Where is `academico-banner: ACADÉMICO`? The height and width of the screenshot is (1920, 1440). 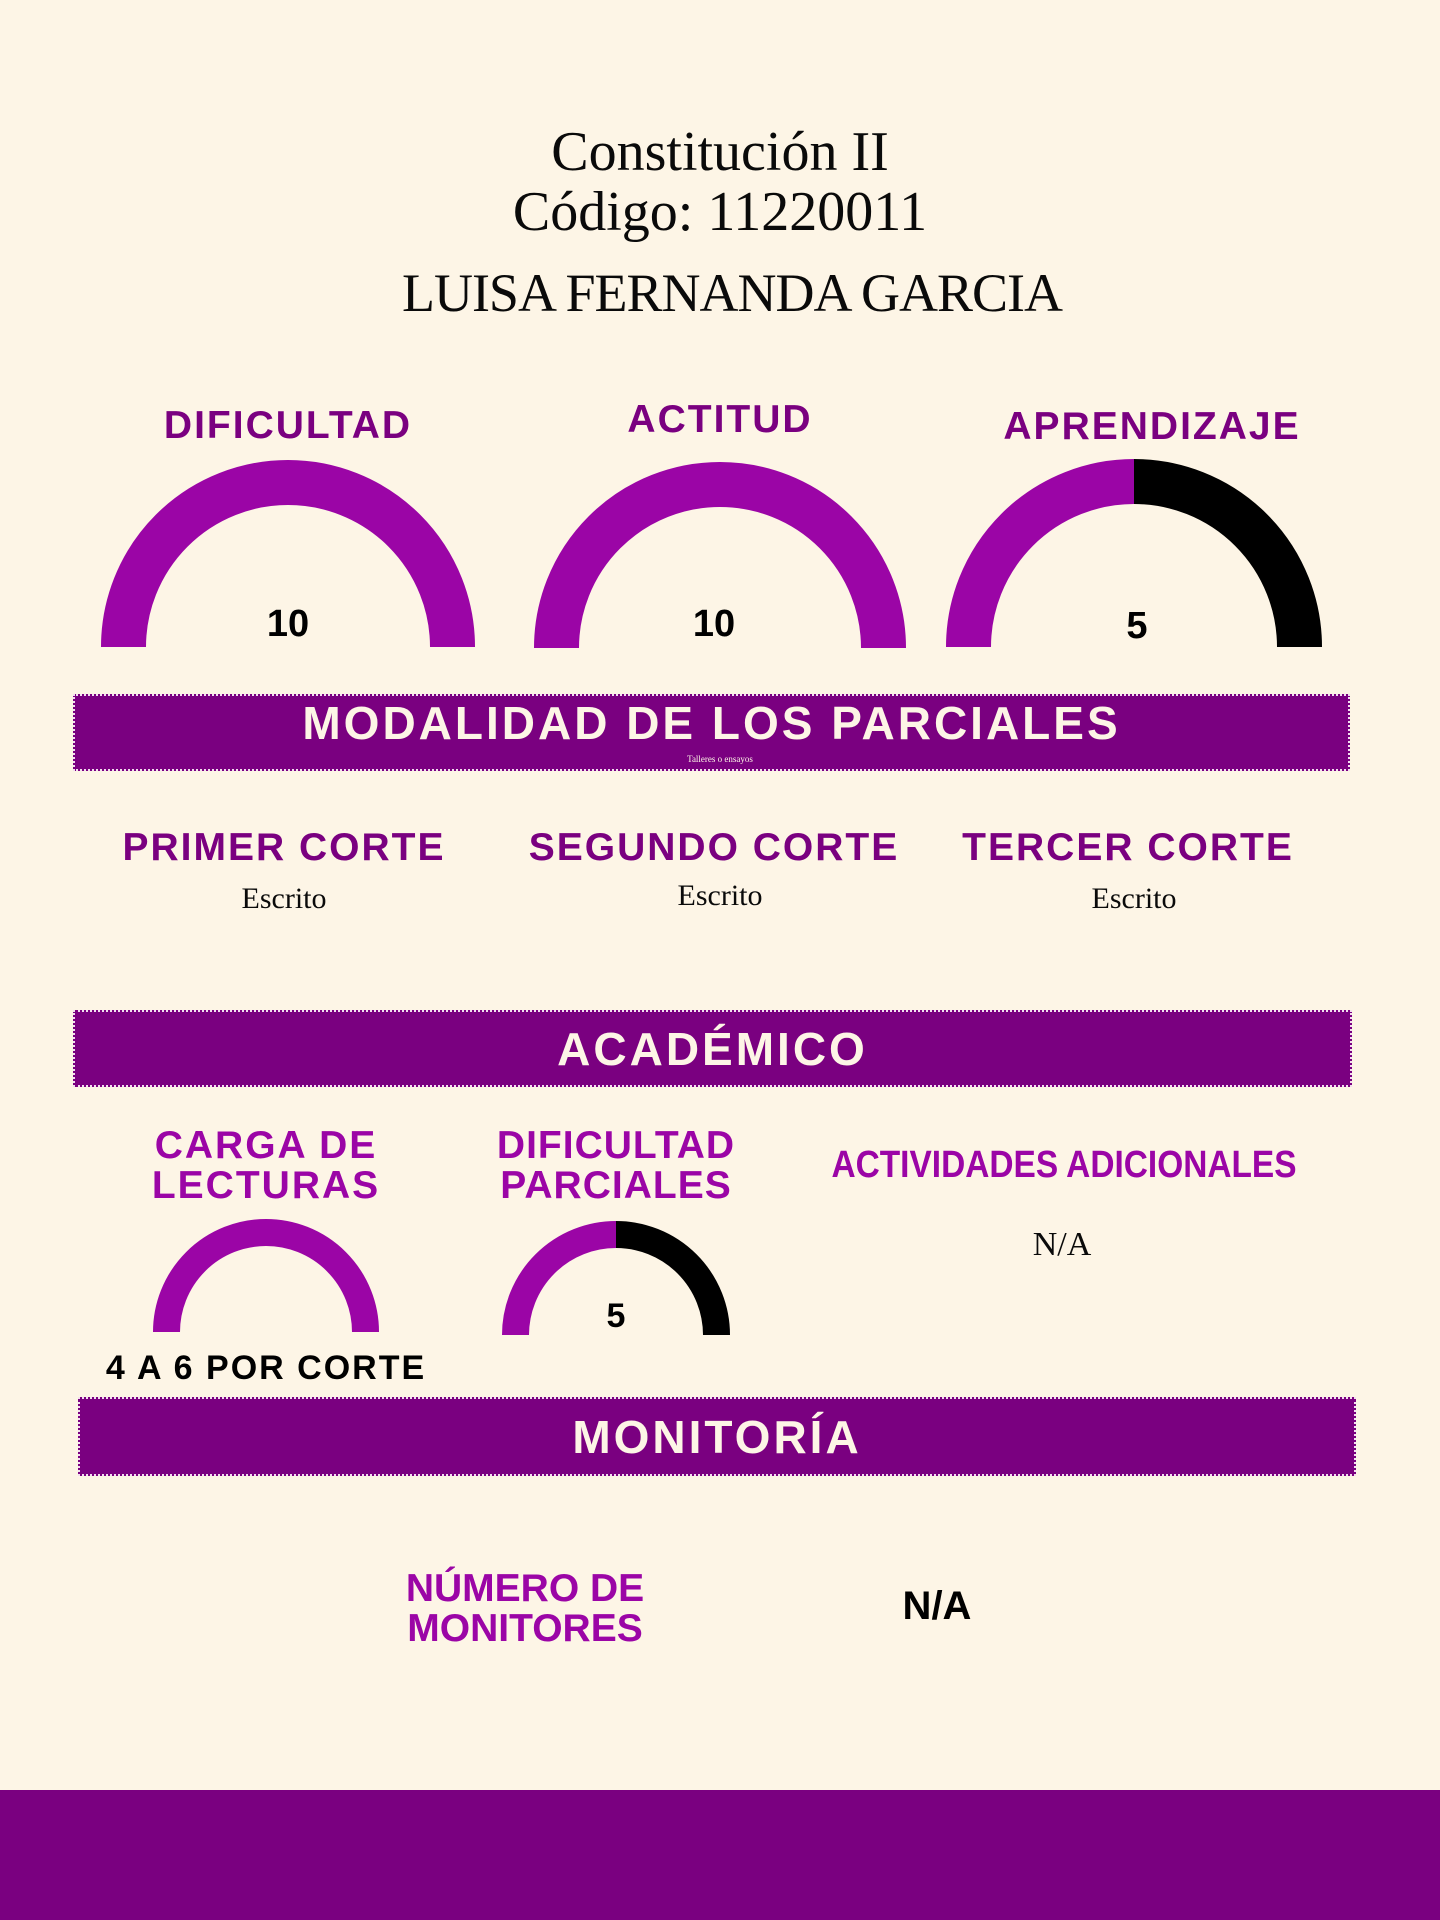 academico-banner: ACADÉMICO is located at coordinates (712, 1048).